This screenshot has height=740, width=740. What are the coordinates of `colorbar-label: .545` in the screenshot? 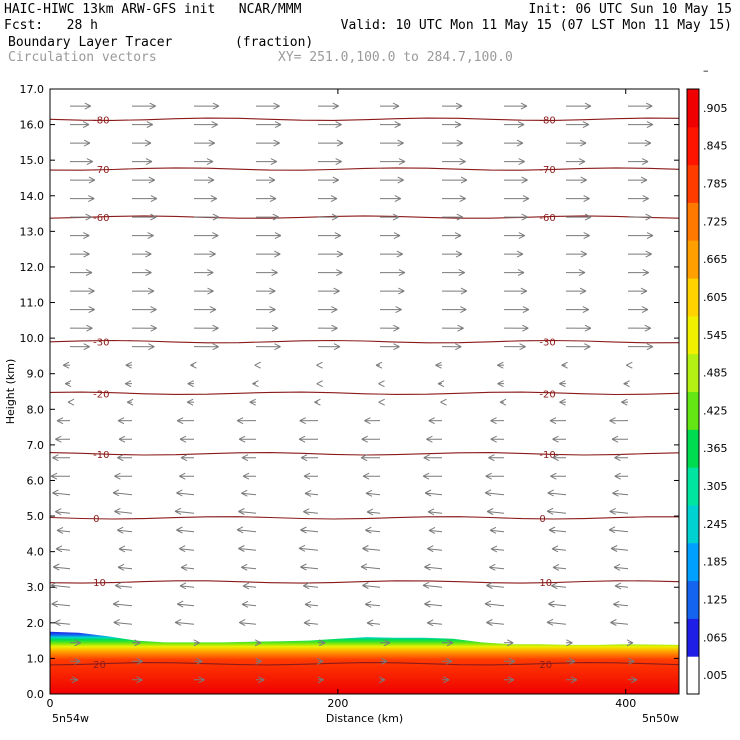 It's located at (715, 335).